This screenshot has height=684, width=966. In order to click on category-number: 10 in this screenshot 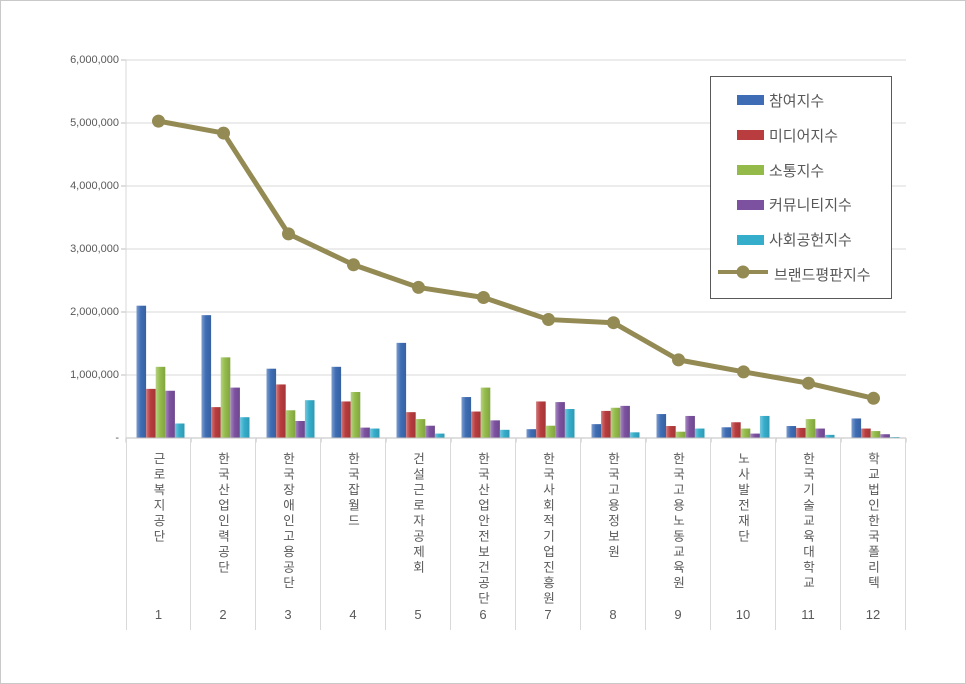, I will do `click(743, 614)`.